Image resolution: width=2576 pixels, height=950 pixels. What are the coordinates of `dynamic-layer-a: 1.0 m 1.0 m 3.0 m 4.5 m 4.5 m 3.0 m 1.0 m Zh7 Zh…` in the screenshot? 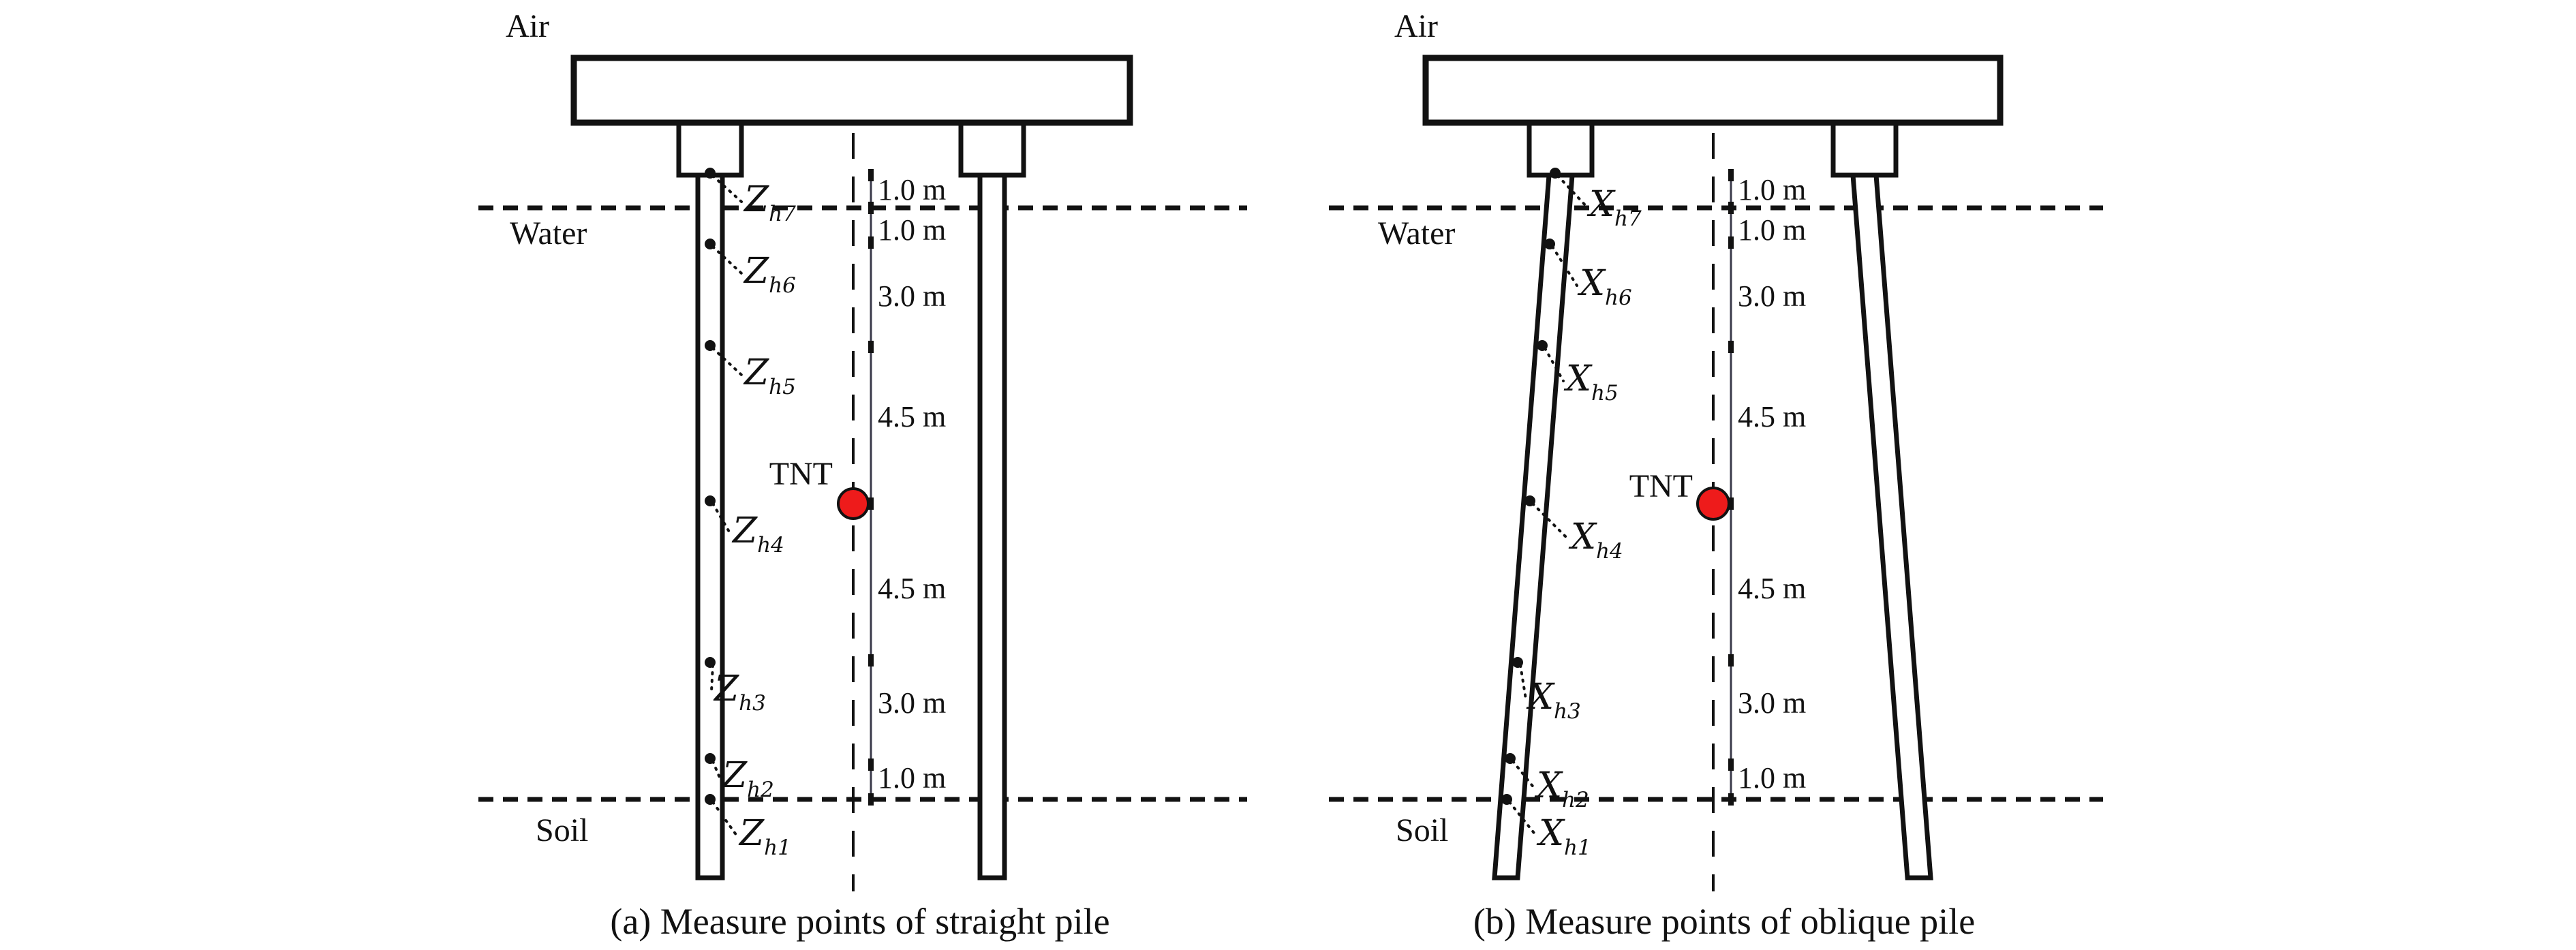 It's located at (825, 514).